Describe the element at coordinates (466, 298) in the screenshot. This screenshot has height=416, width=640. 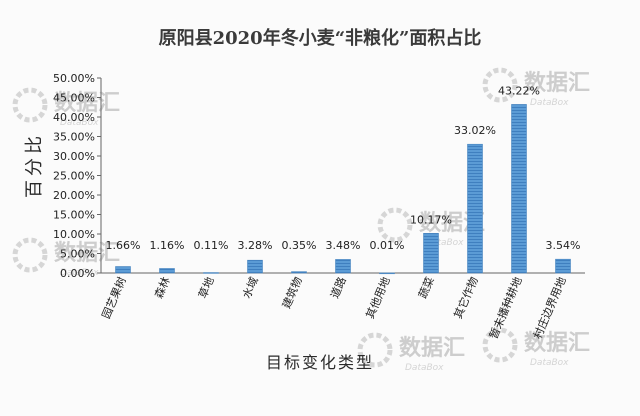
I see `category-label: 其它作物` at that location.